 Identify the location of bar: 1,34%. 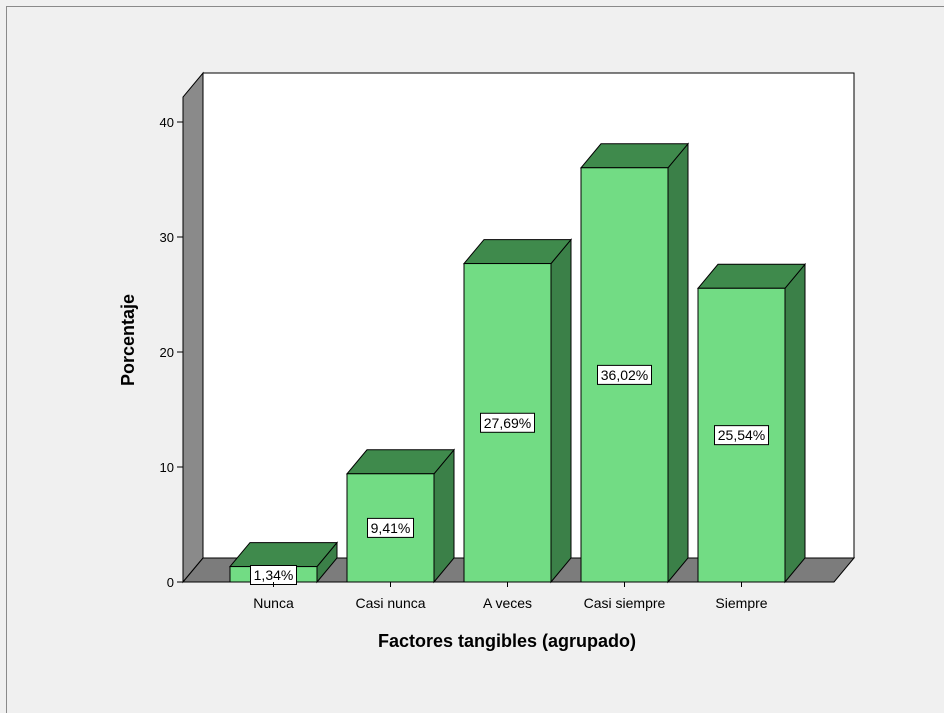
(283, 563).